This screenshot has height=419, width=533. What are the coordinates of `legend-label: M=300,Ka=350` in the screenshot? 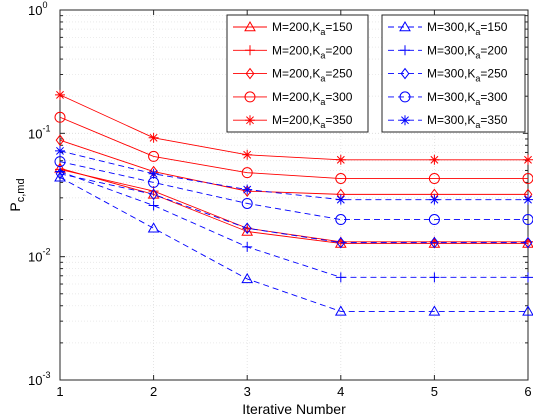 It's located at (467, 121).